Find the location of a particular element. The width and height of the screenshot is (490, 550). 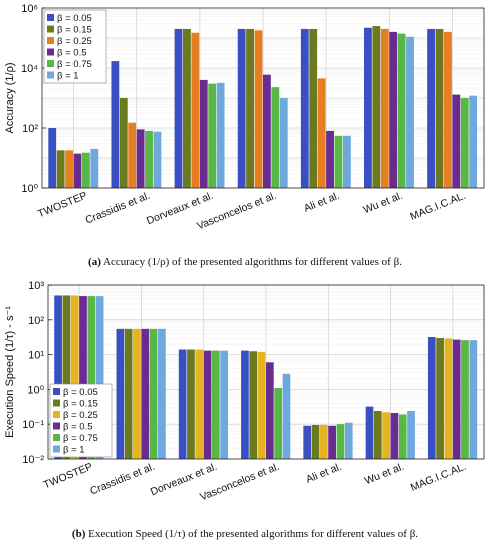

y-tick-label: 10⁴ is located at coordinates (29, 69).